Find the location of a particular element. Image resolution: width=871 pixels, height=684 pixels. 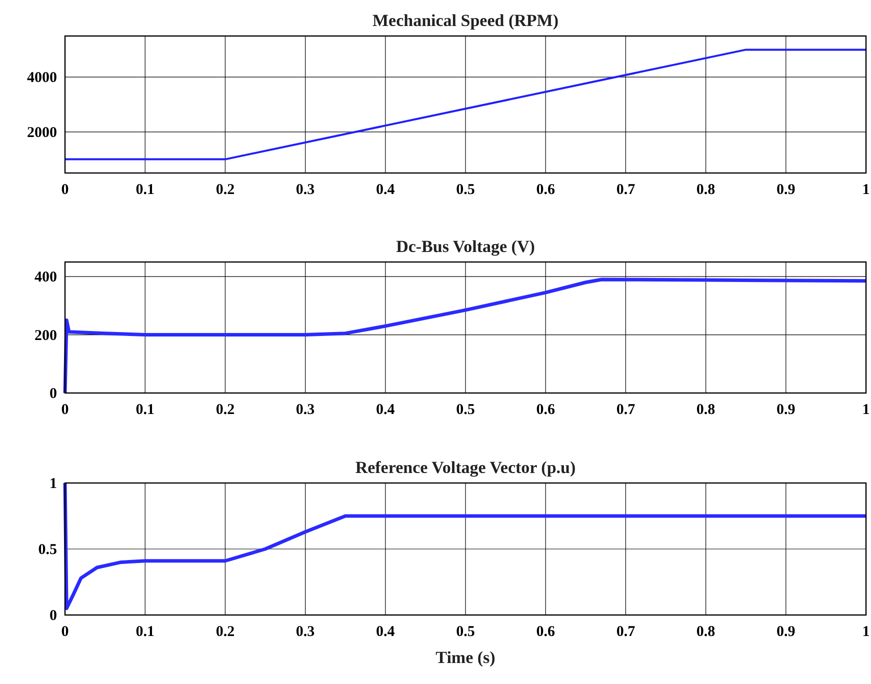

y-tick-label: 0.5 is located at coordinates (47, 550).